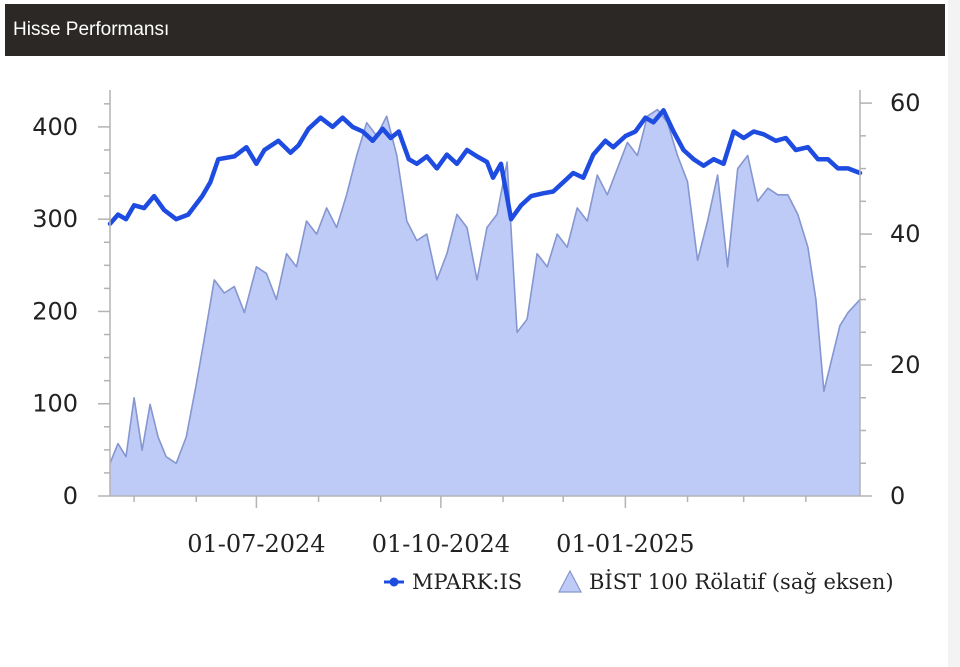 The width and height of the screenshot is (960, 667). I want to click on y-left-tick-label: 200, so click(55, 311).